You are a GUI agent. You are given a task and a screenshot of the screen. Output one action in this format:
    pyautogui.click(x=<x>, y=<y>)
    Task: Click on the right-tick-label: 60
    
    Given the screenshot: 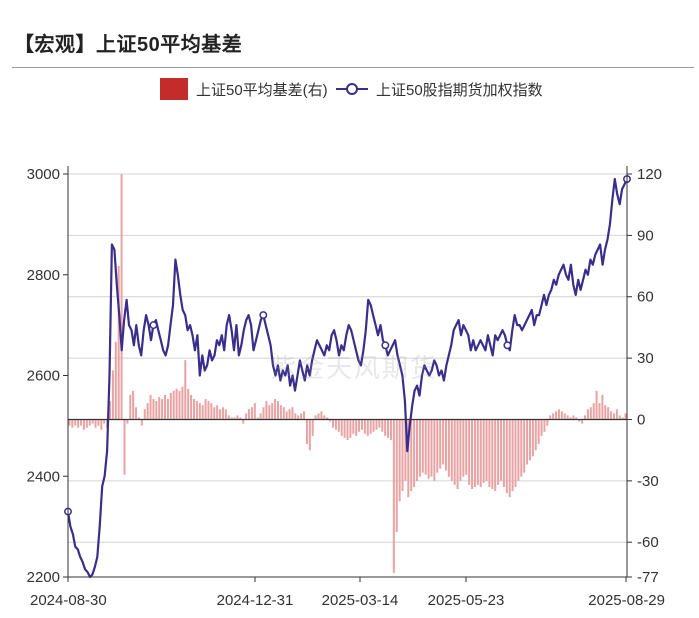 What is the action you would take?
    pyautogui.click(x=645, y=297)
    